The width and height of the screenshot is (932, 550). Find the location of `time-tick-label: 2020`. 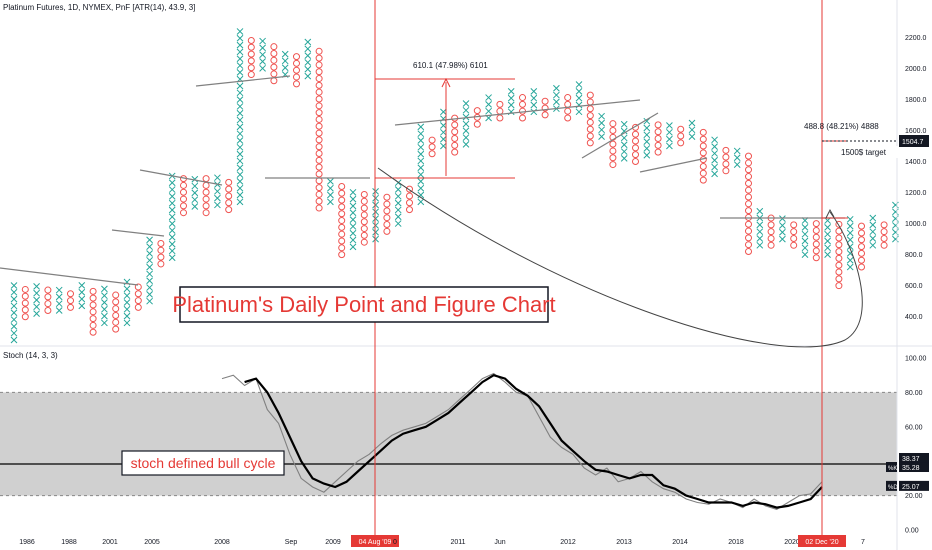

time-tick-label: 2020 is located at coordinates (792, 542).